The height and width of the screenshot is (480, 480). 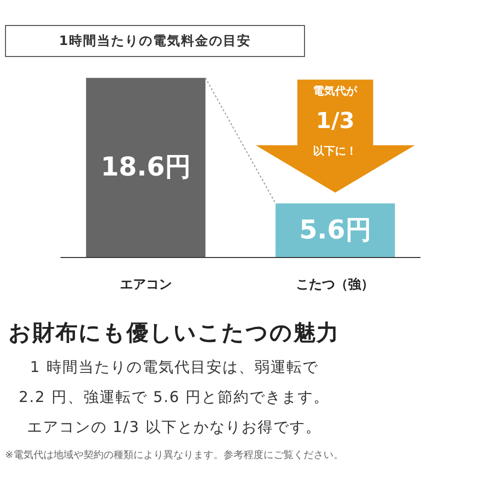 What do you see at coordinates (145, 167) in the screenshot?
I see `data-label: 18.6円` at bounding box center [145, 167].